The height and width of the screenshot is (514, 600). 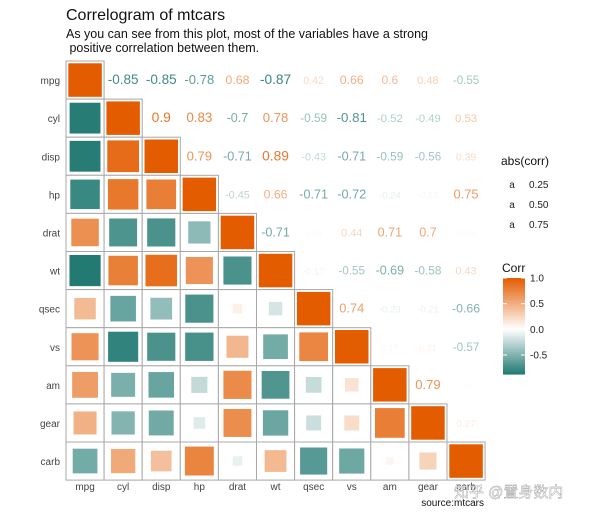 I want to click on x-tick-label-gear: gear, so click(x=428, y=487).